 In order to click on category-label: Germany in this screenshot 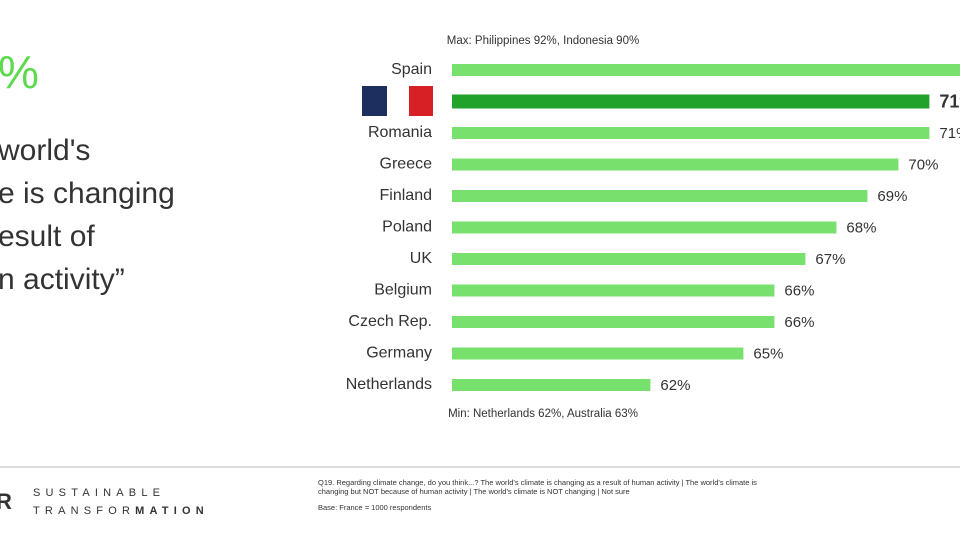, I will do `click(399, 353)`.